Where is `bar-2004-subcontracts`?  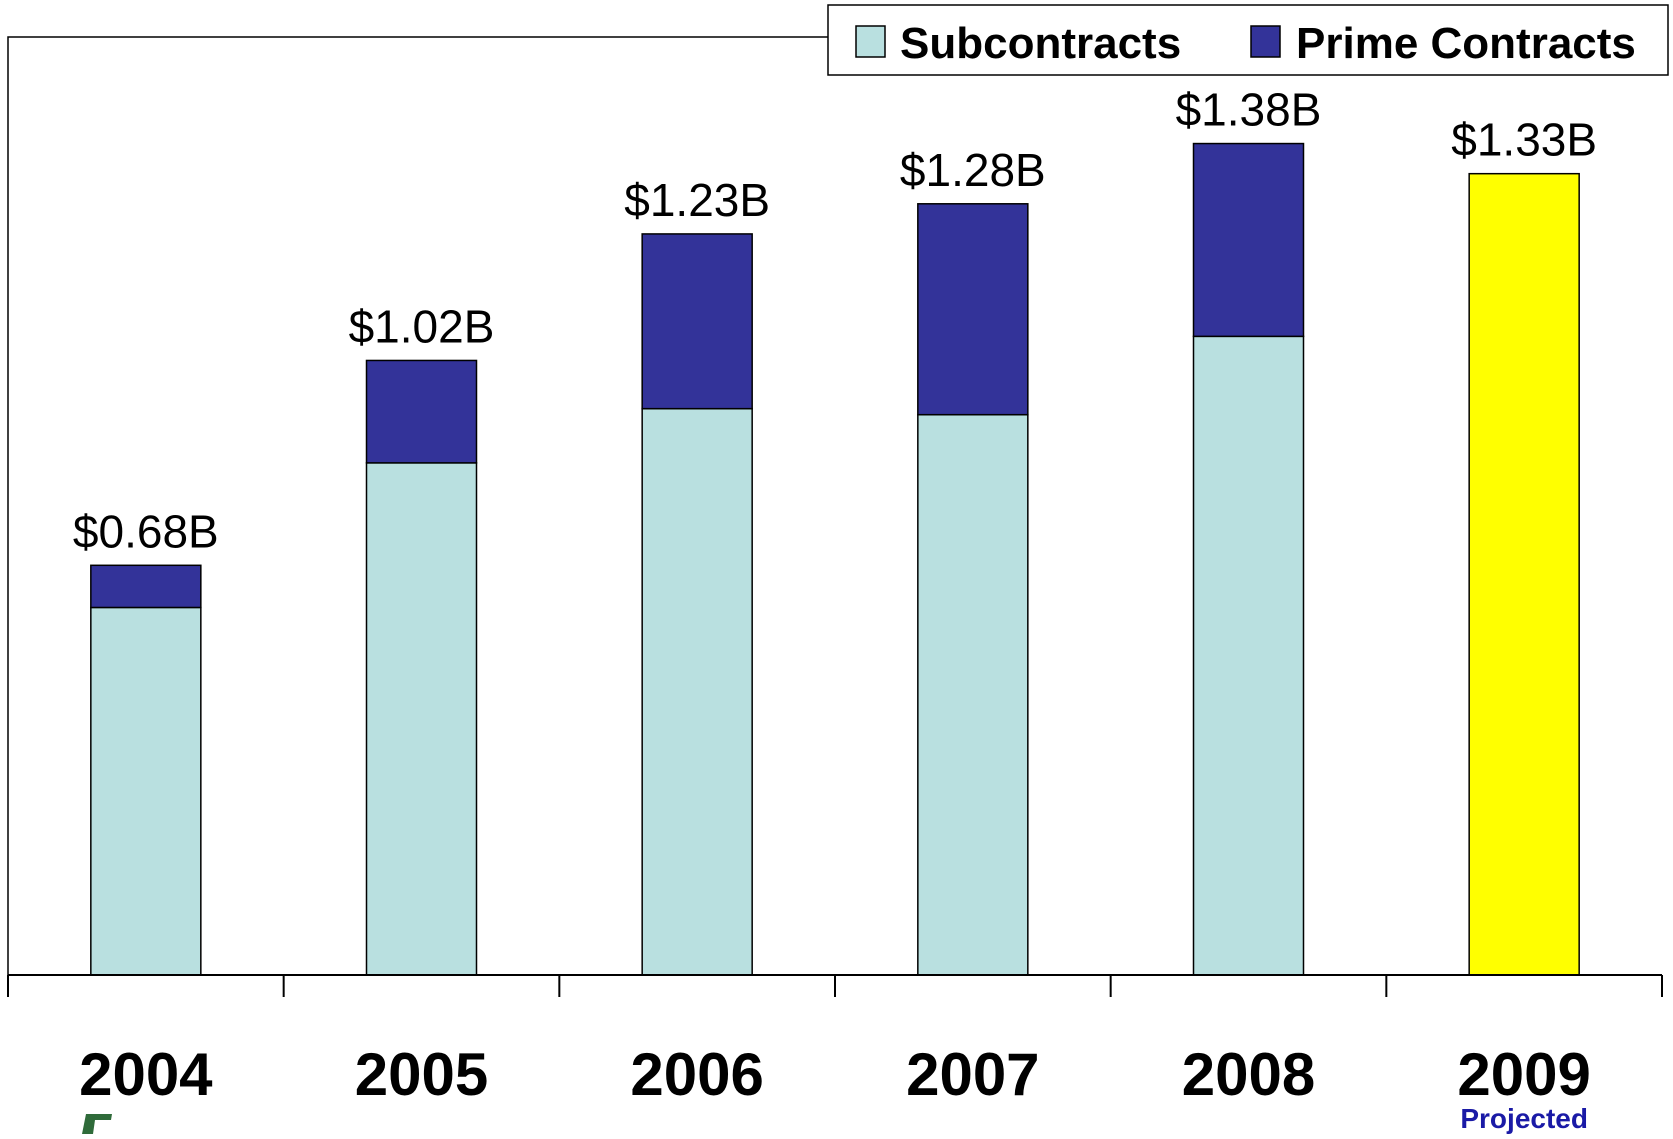 bar-2004-subcontracts is located at coordinates (146, 791).